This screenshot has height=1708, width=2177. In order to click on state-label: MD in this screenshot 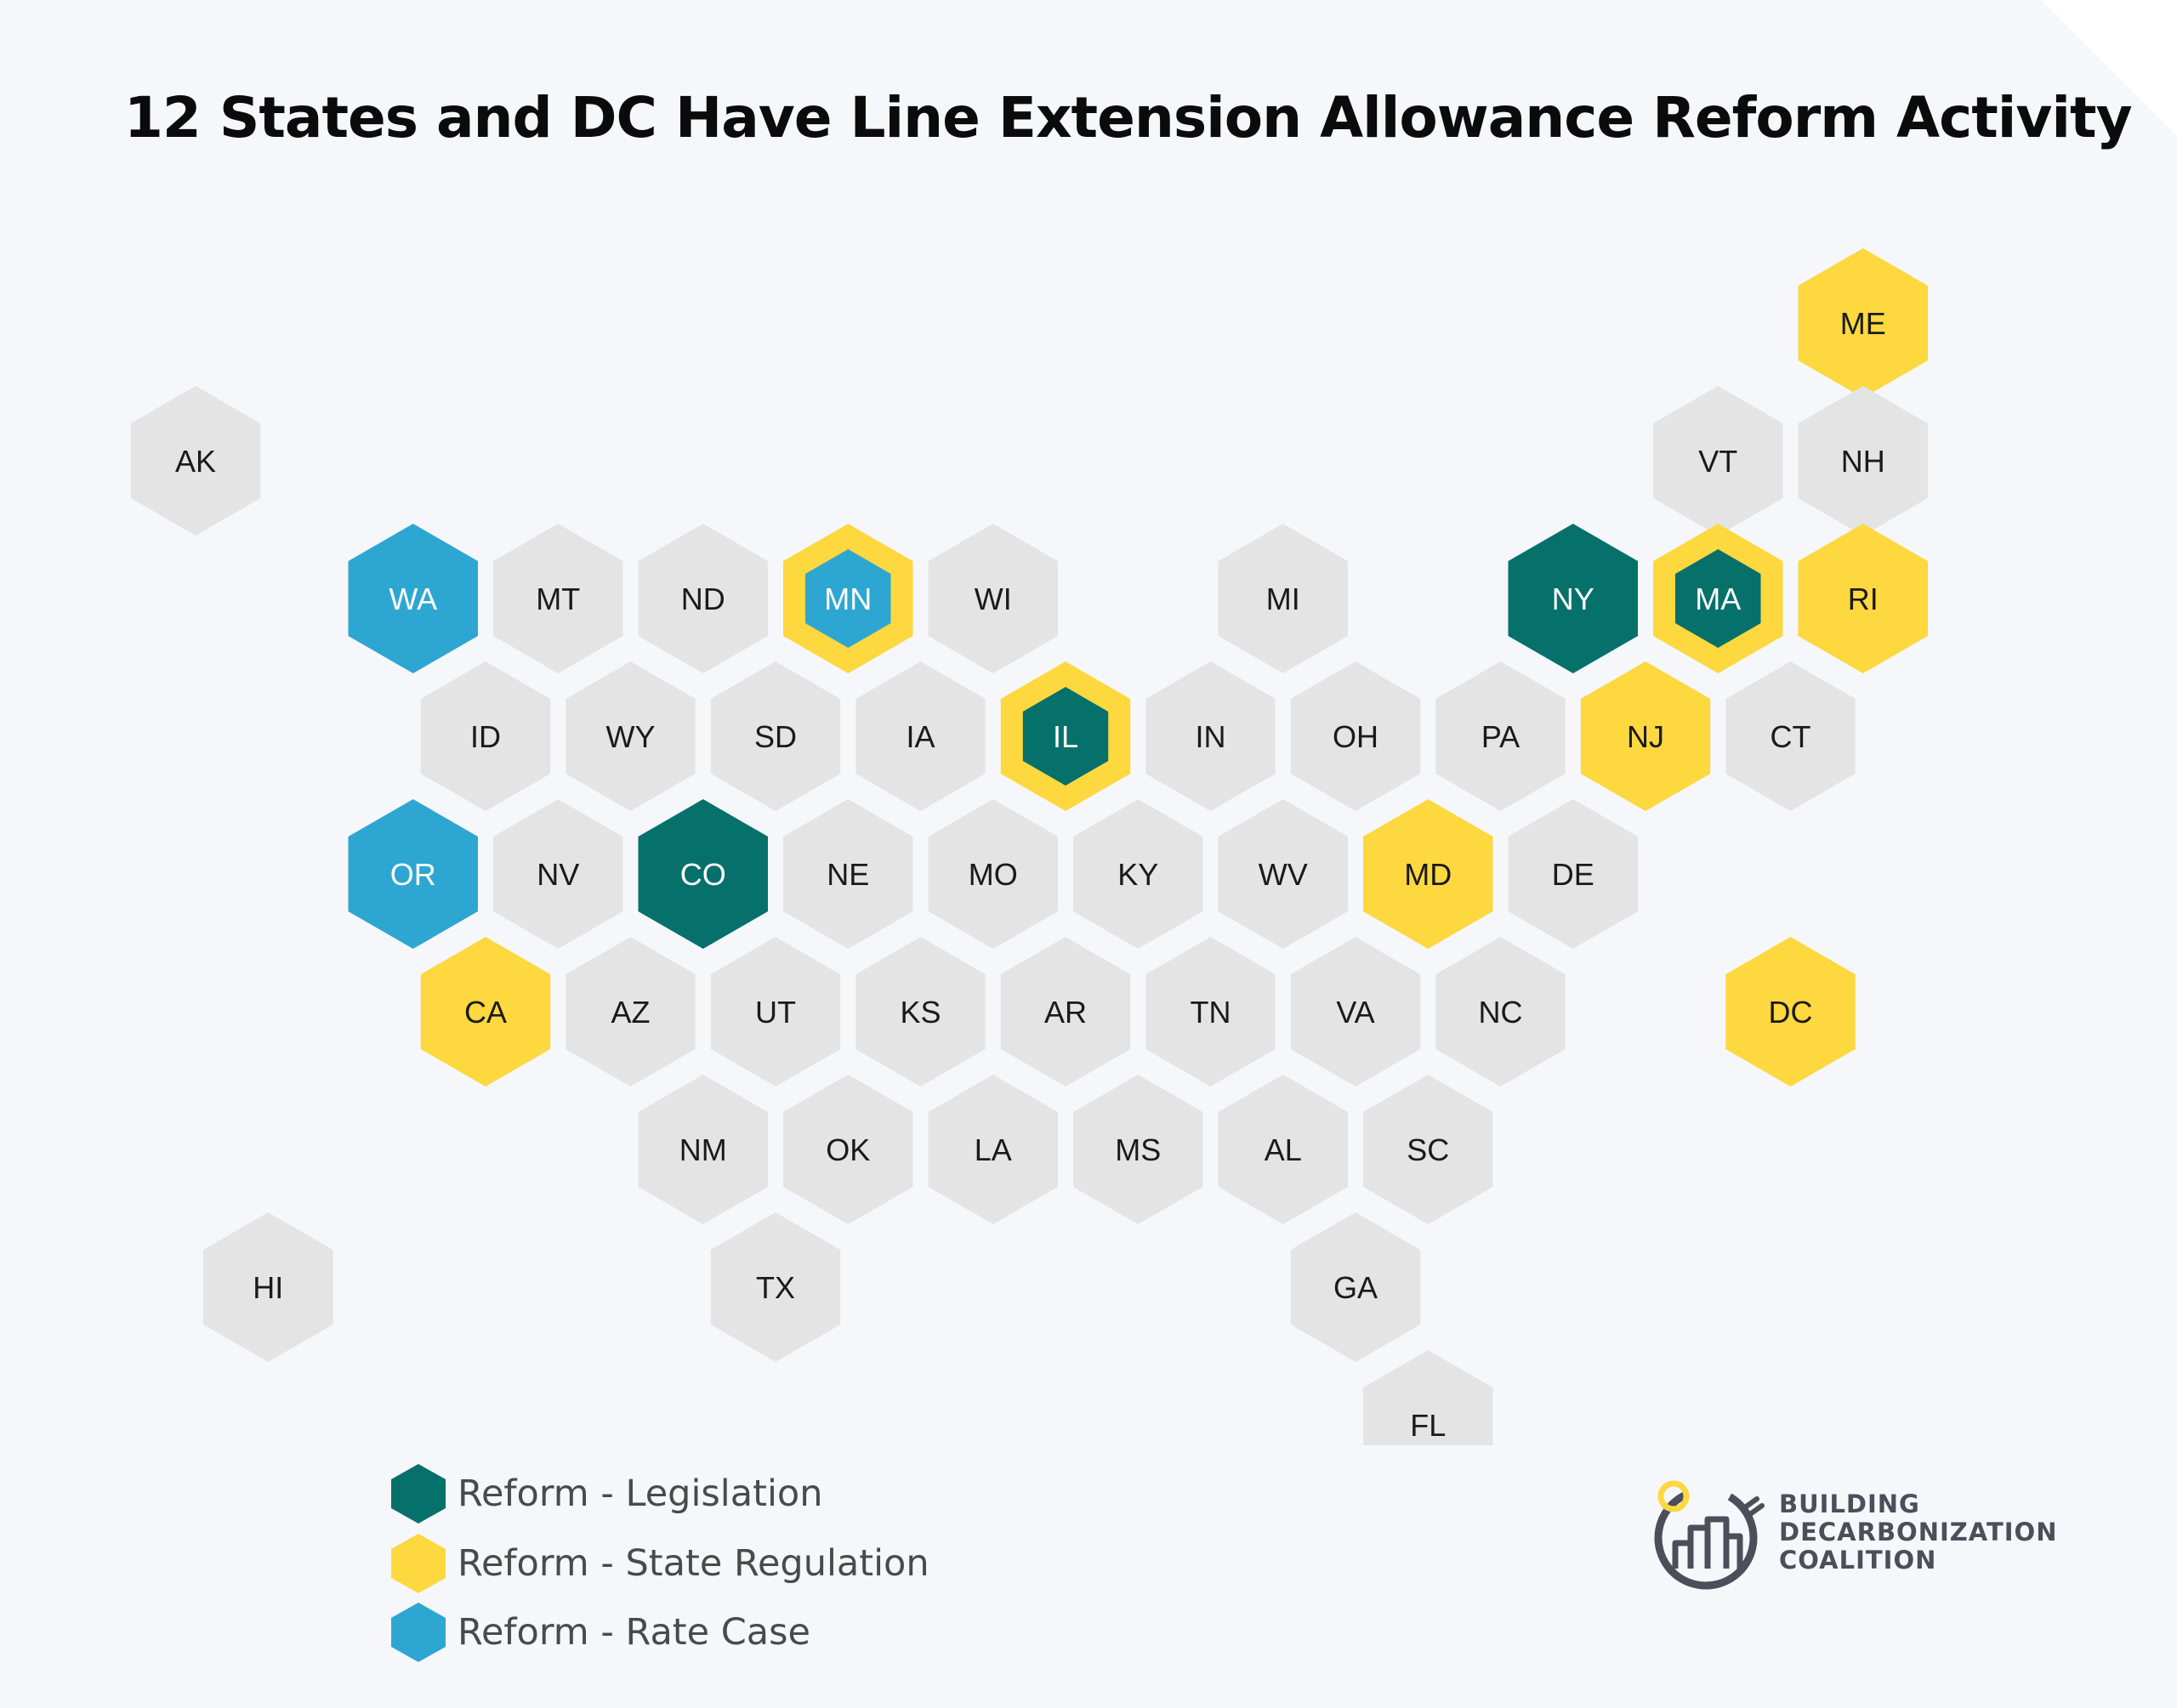, I will do `click(1428, 874)`.